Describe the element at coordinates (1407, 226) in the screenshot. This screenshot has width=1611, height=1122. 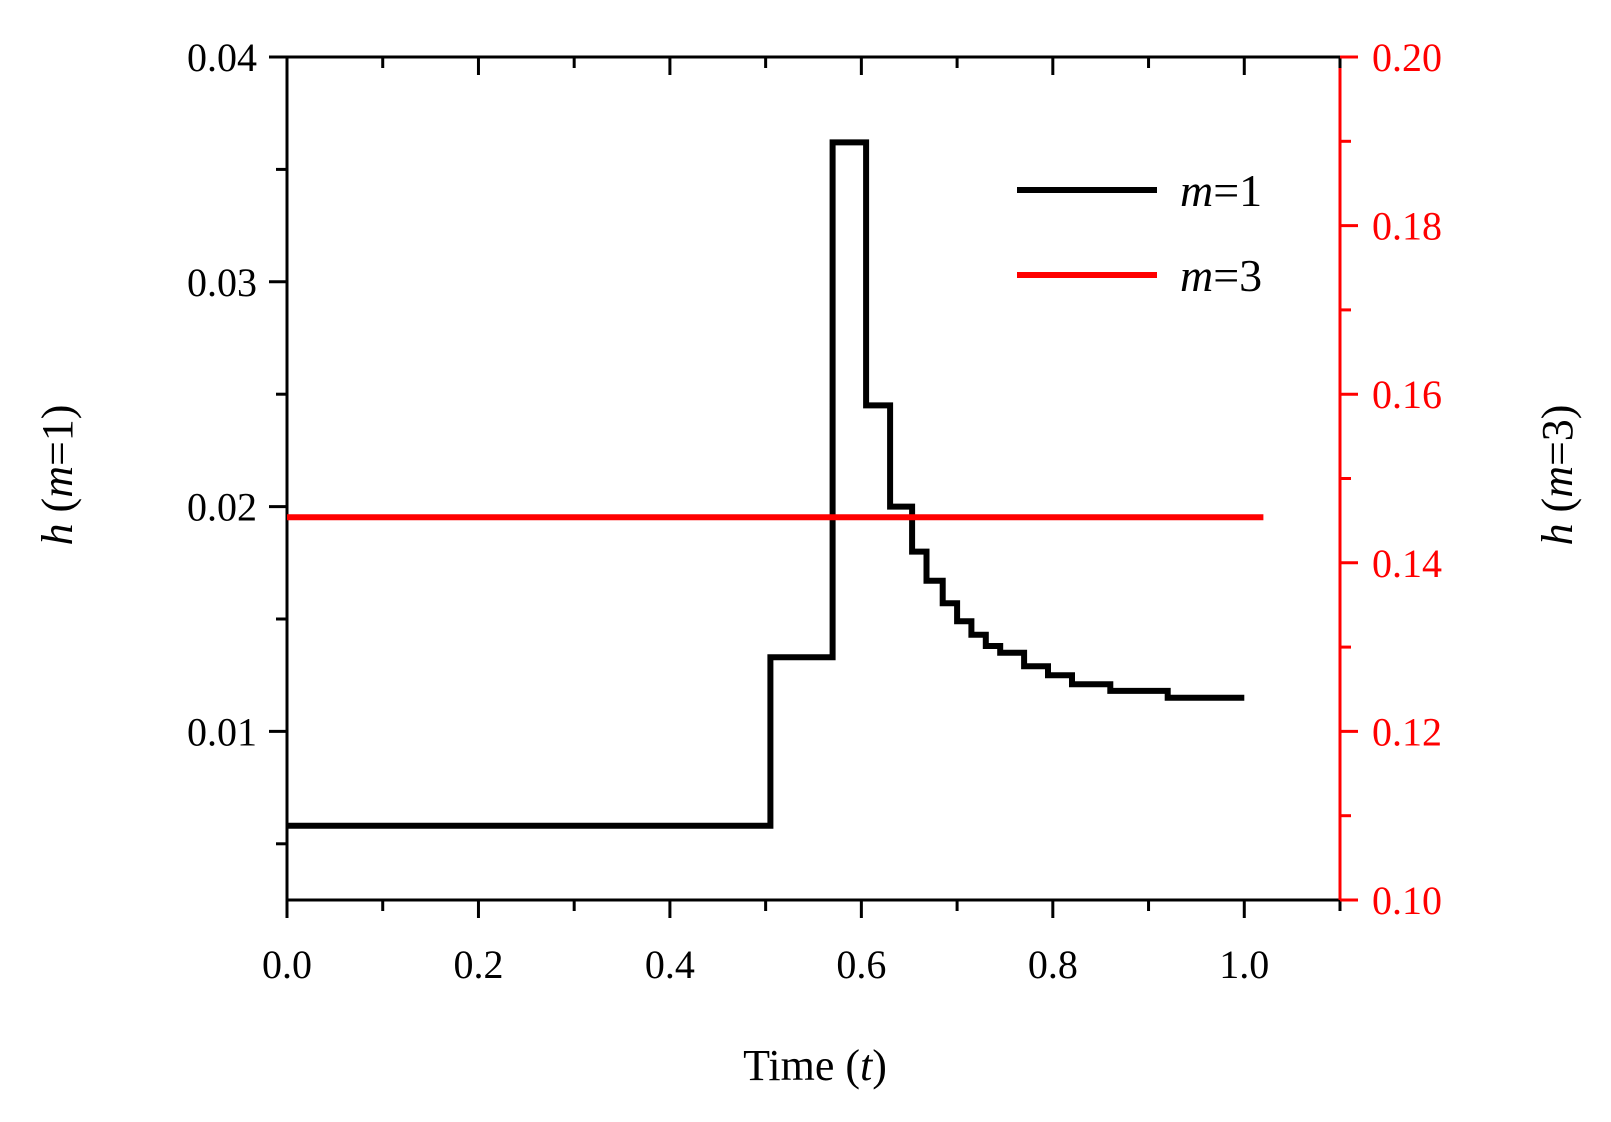
I see `y-right-tick-label: 0.18` at that location.